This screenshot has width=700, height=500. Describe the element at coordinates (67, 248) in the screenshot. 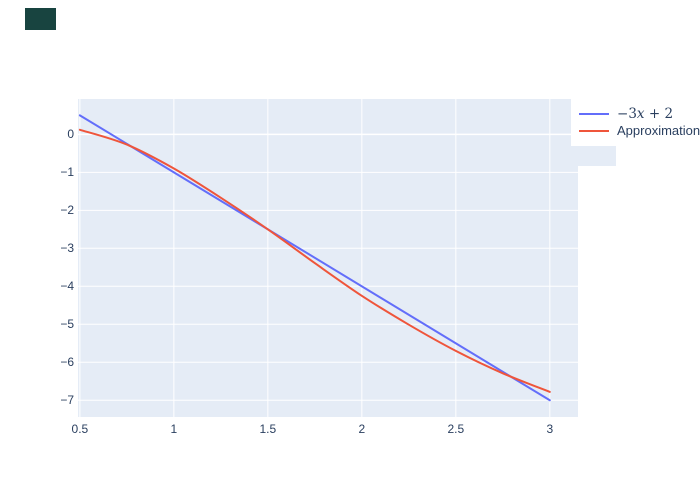

I see `y-tick-label: −3` at that location.